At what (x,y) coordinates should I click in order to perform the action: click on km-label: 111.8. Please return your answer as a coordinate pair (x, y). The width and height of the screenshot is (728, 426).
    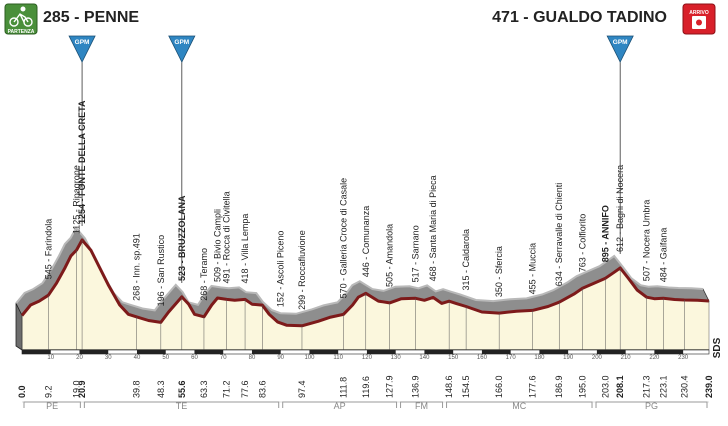
    Looking at the image, I should click on (343, 387).